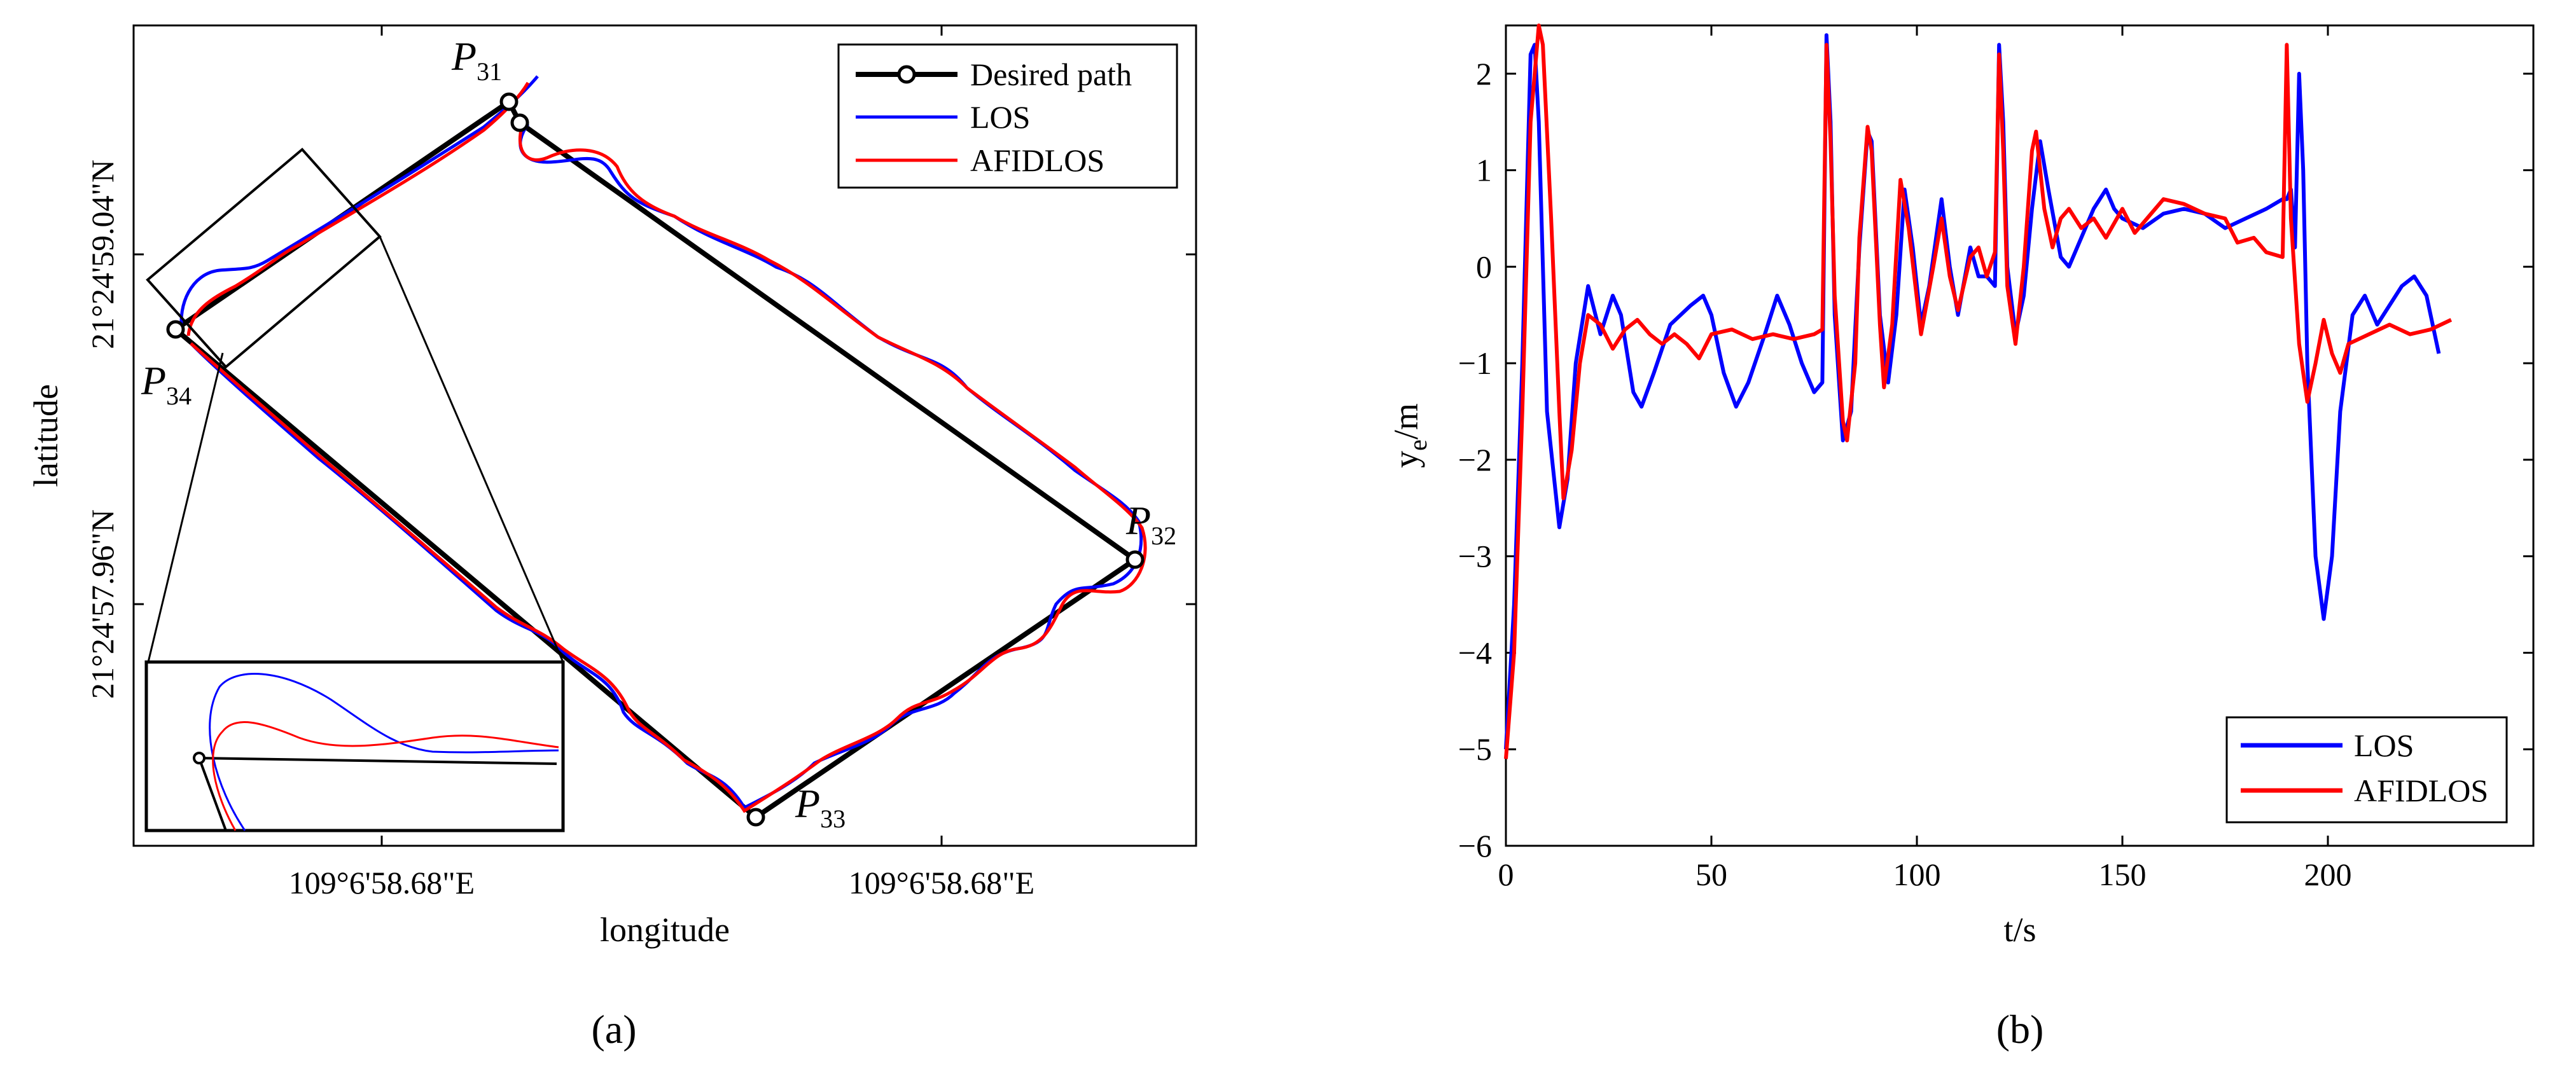 This screenshot has width=2576, height=1083. Describe the element at coordinates (153, 380) in the screenshot. I see `plot-a-label-p34-name: P` at that location.